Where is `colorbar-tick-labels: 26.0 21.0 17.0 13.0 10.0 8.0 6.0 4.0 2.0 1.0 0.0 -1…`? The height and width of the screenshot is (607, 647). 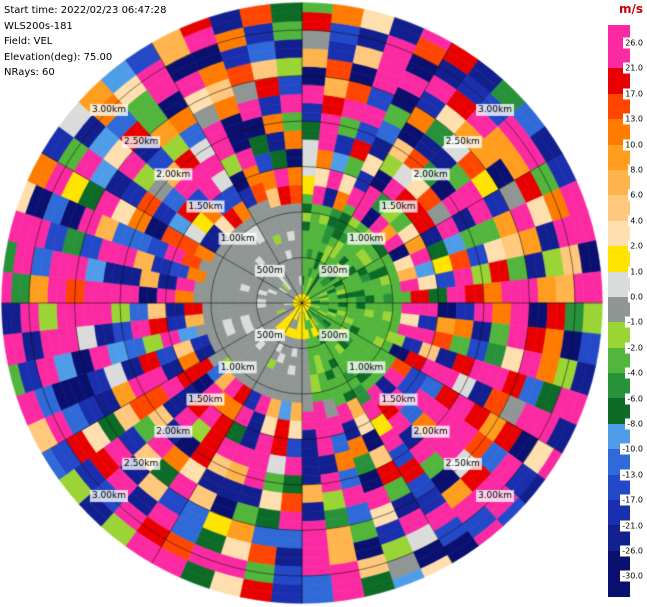 colorbar-tick-labels: 26.0 21.0 17.0 13.0 10.0 8.0 6.0 4.0 2.0 1.0 0.0 -1… is located at coordinates (623, 303).